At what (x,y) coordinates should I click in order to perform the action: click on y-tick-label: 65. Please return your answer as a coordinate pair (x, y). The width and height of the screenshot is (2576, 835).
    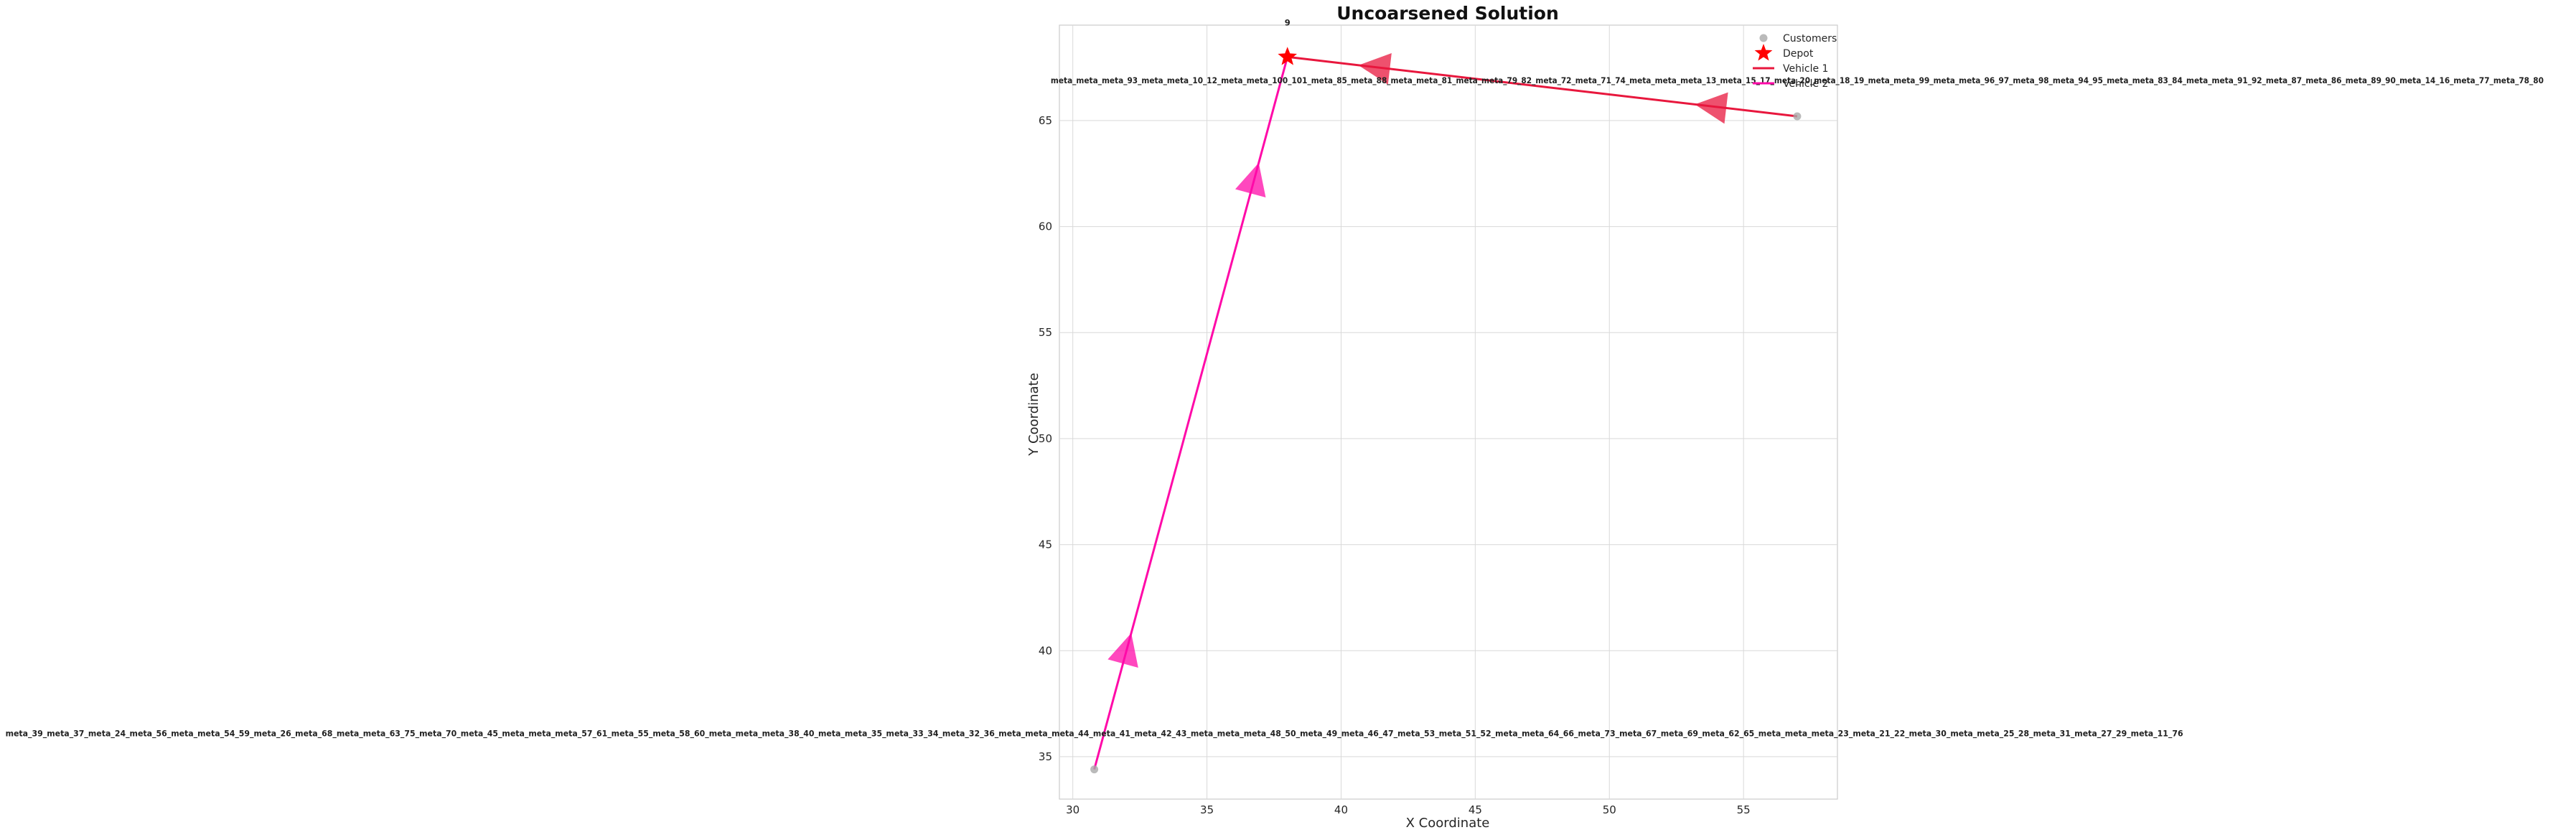
    Looking at the image, I should click on (1046, 120).